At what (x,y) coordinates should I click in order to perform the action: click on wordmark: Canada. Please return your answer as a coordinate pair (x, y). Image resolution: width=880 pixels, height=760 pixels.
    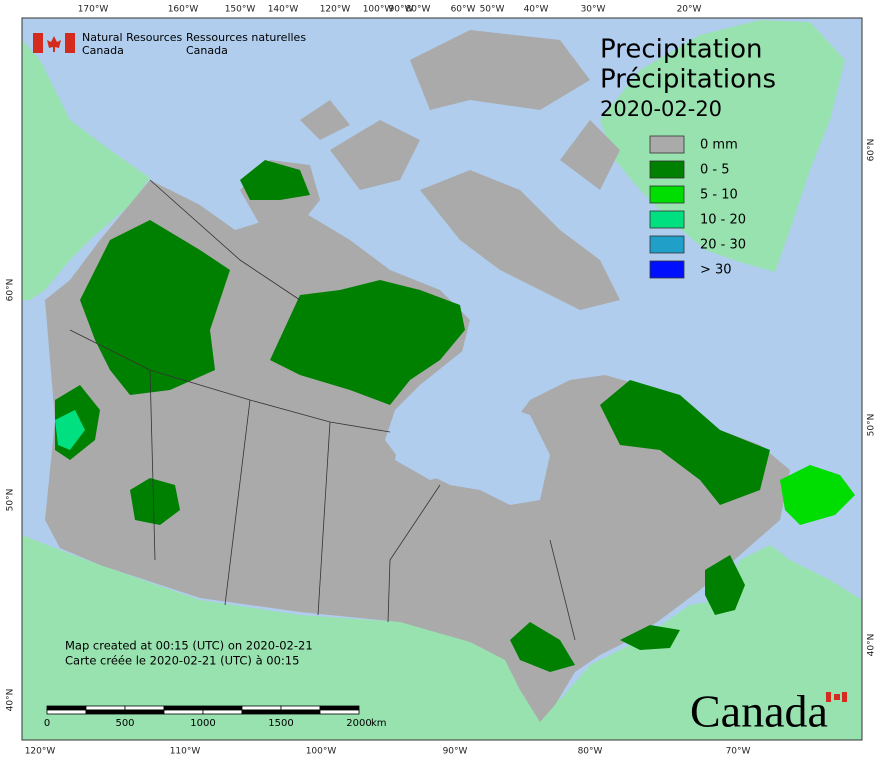
    Looking at the image, I should click on (768, 711).